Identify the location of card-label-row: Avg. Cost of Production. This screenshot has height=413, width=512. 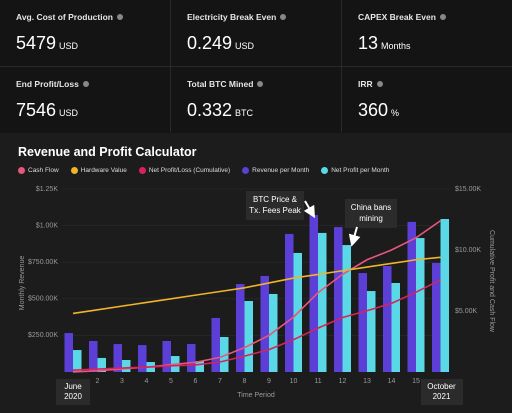
(93, 17).